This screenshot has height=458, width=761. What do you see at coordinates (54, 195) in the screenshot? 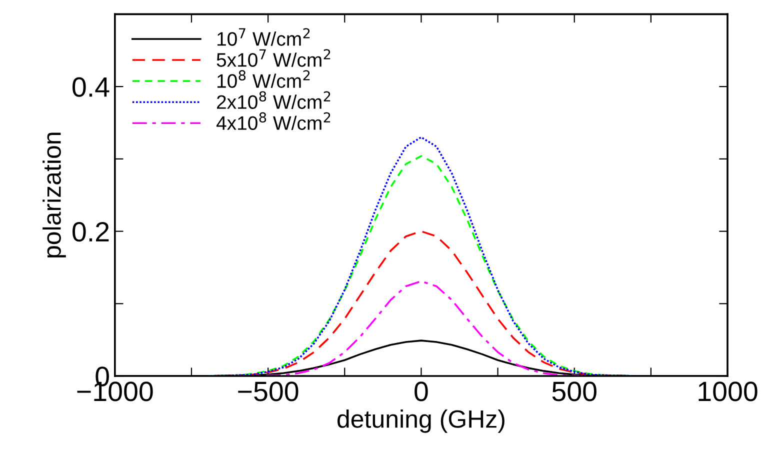
I see `y-axis-title: polarization` at bounding box center [54, 195].